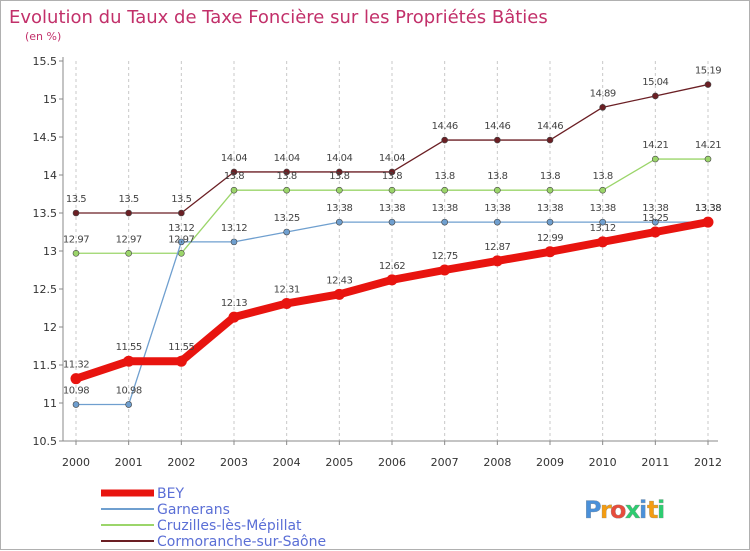  What do you see at coordinates (229, 526) in the screenshot?
I see `legend-label: Cruzilles-lès-Mépillat` at bounding box center [229, 526].